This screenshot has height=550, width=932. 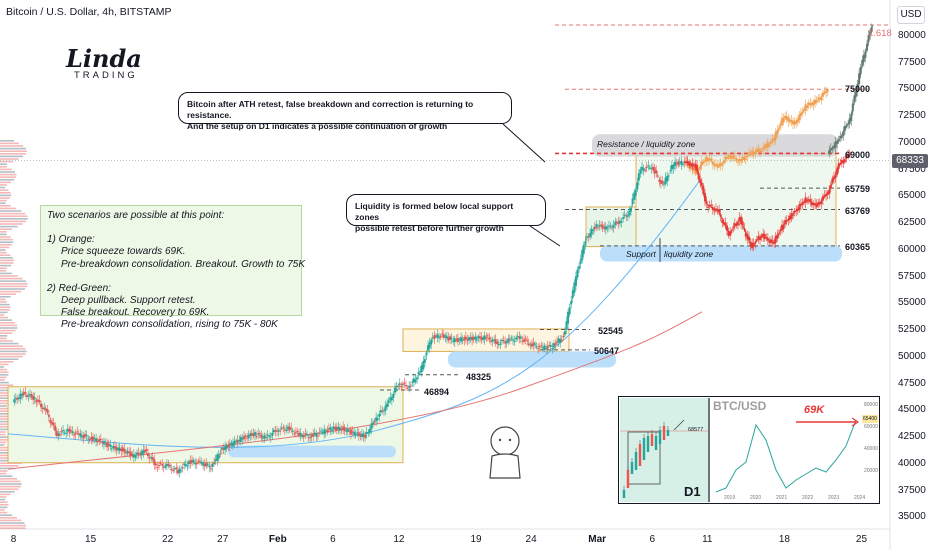 What do you see at coordinates (500, 440) in the screenshot?
I see `mascot-eye` at bounding box center [500, 440].